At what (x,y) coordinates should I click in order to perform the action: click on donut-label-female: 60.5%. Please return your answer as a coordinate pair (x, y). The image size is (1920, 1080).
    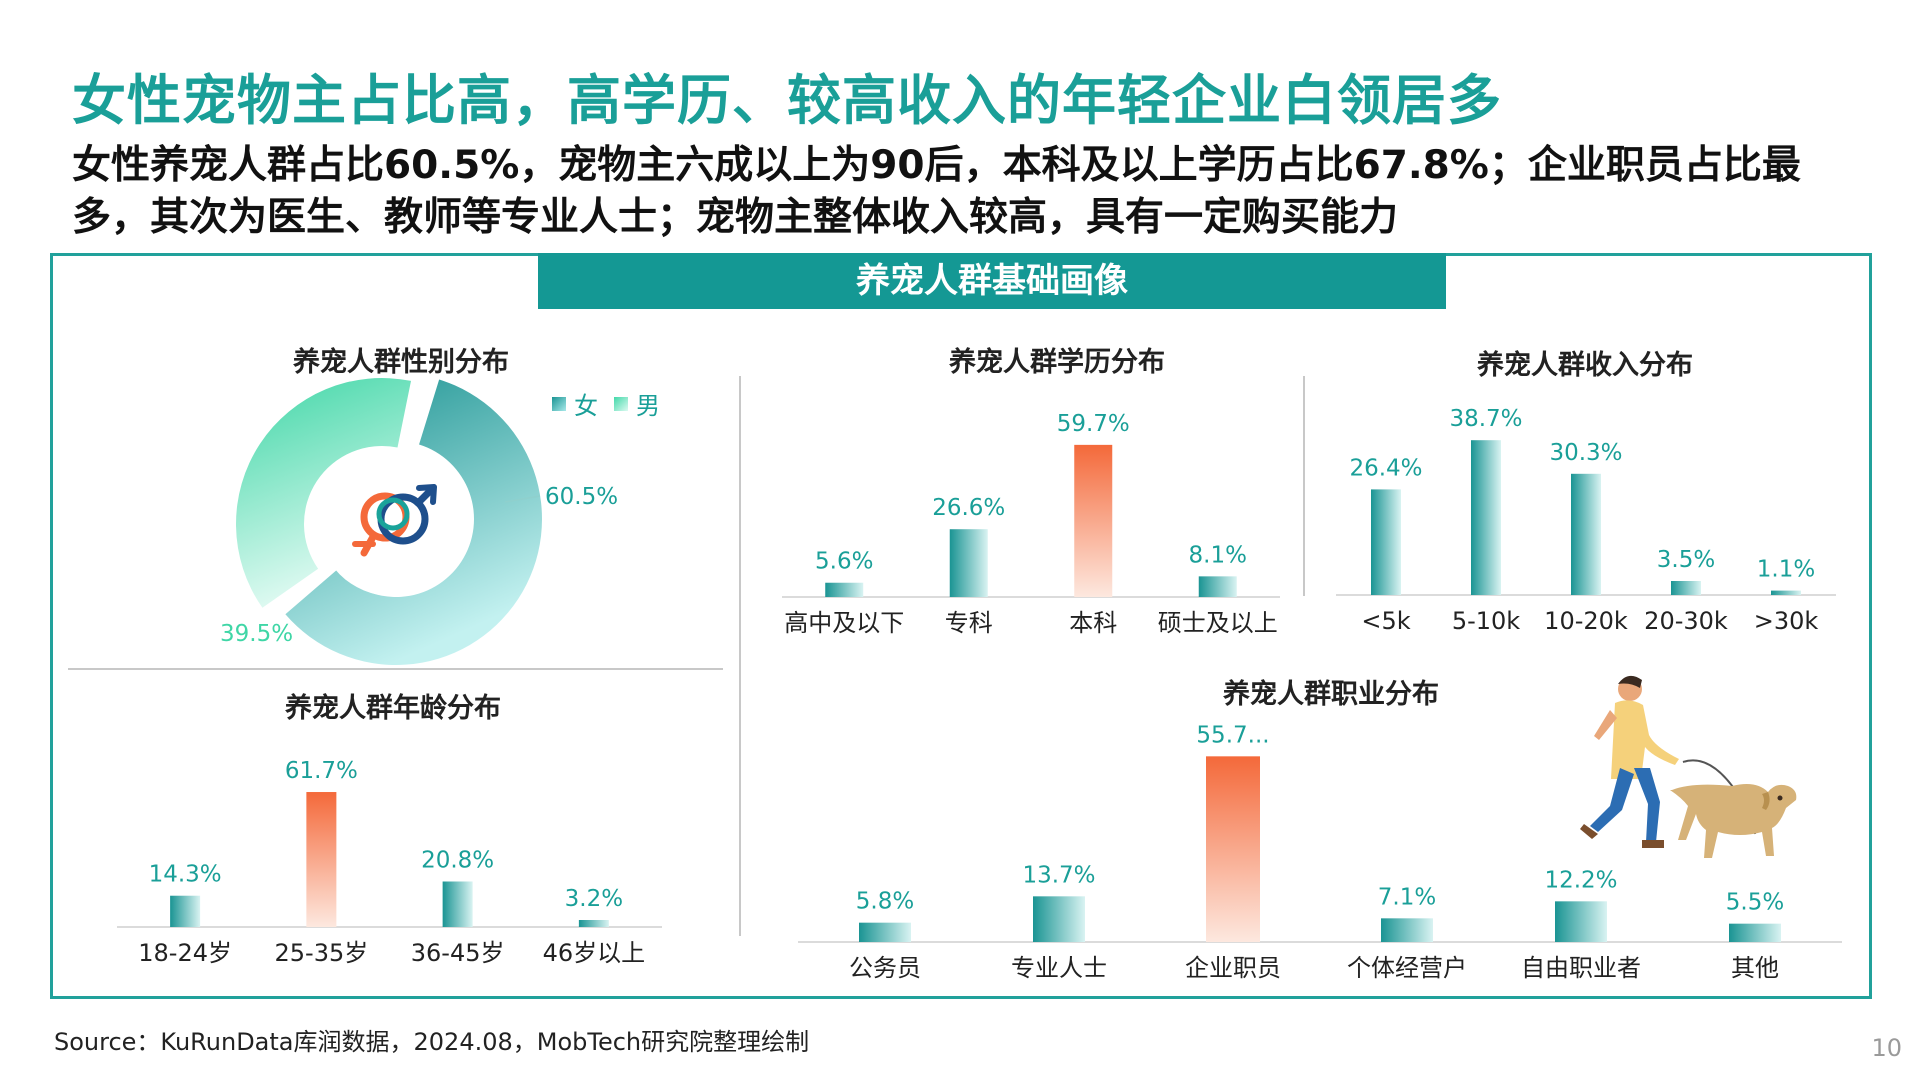
    Looking at the image, I should click on (581, 497).